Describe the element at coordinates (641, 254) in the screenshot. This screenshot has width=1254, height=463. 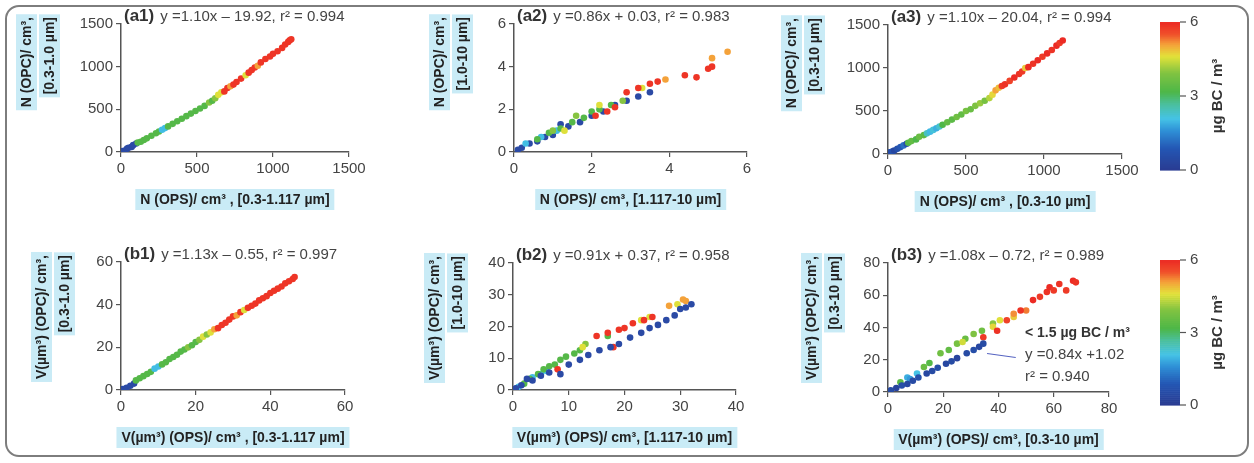
I see `chart-subtitle: y =0.91x + 0.37, r² = 0.958` at that location.